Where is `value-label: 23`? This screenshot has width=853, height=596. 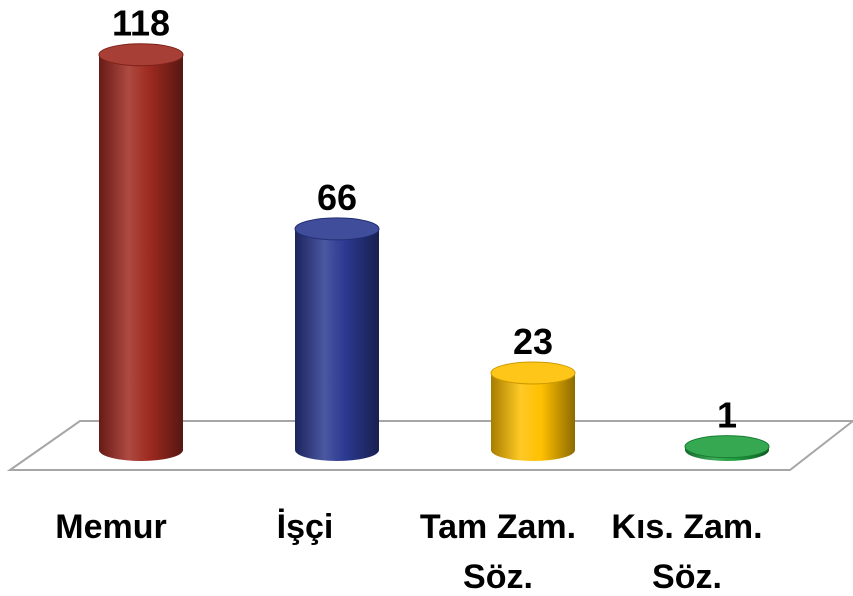
value-label: 23 is located at coordinates (533, 341).